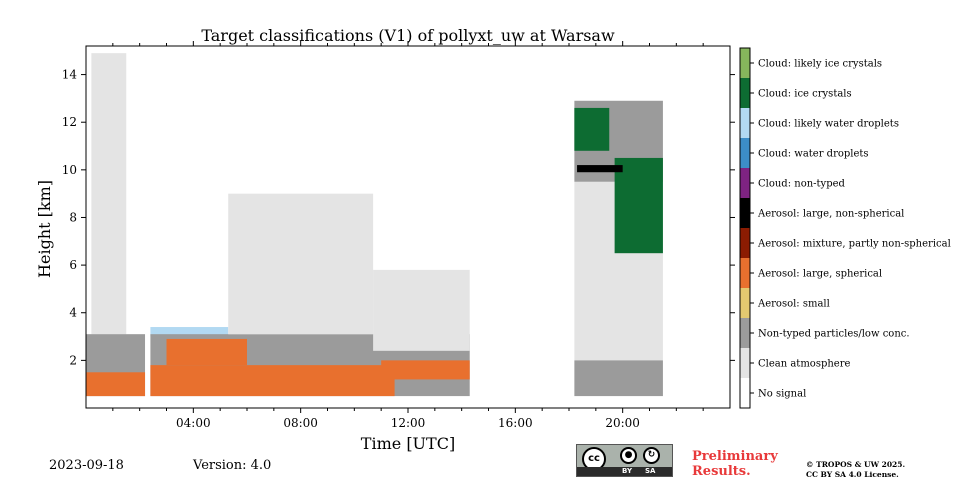 This screenshot has width=960, height=480. Describe the element at coordinates (86, 465) in the screenshot. I see `measurement-date: 2023-09-18` at that location.